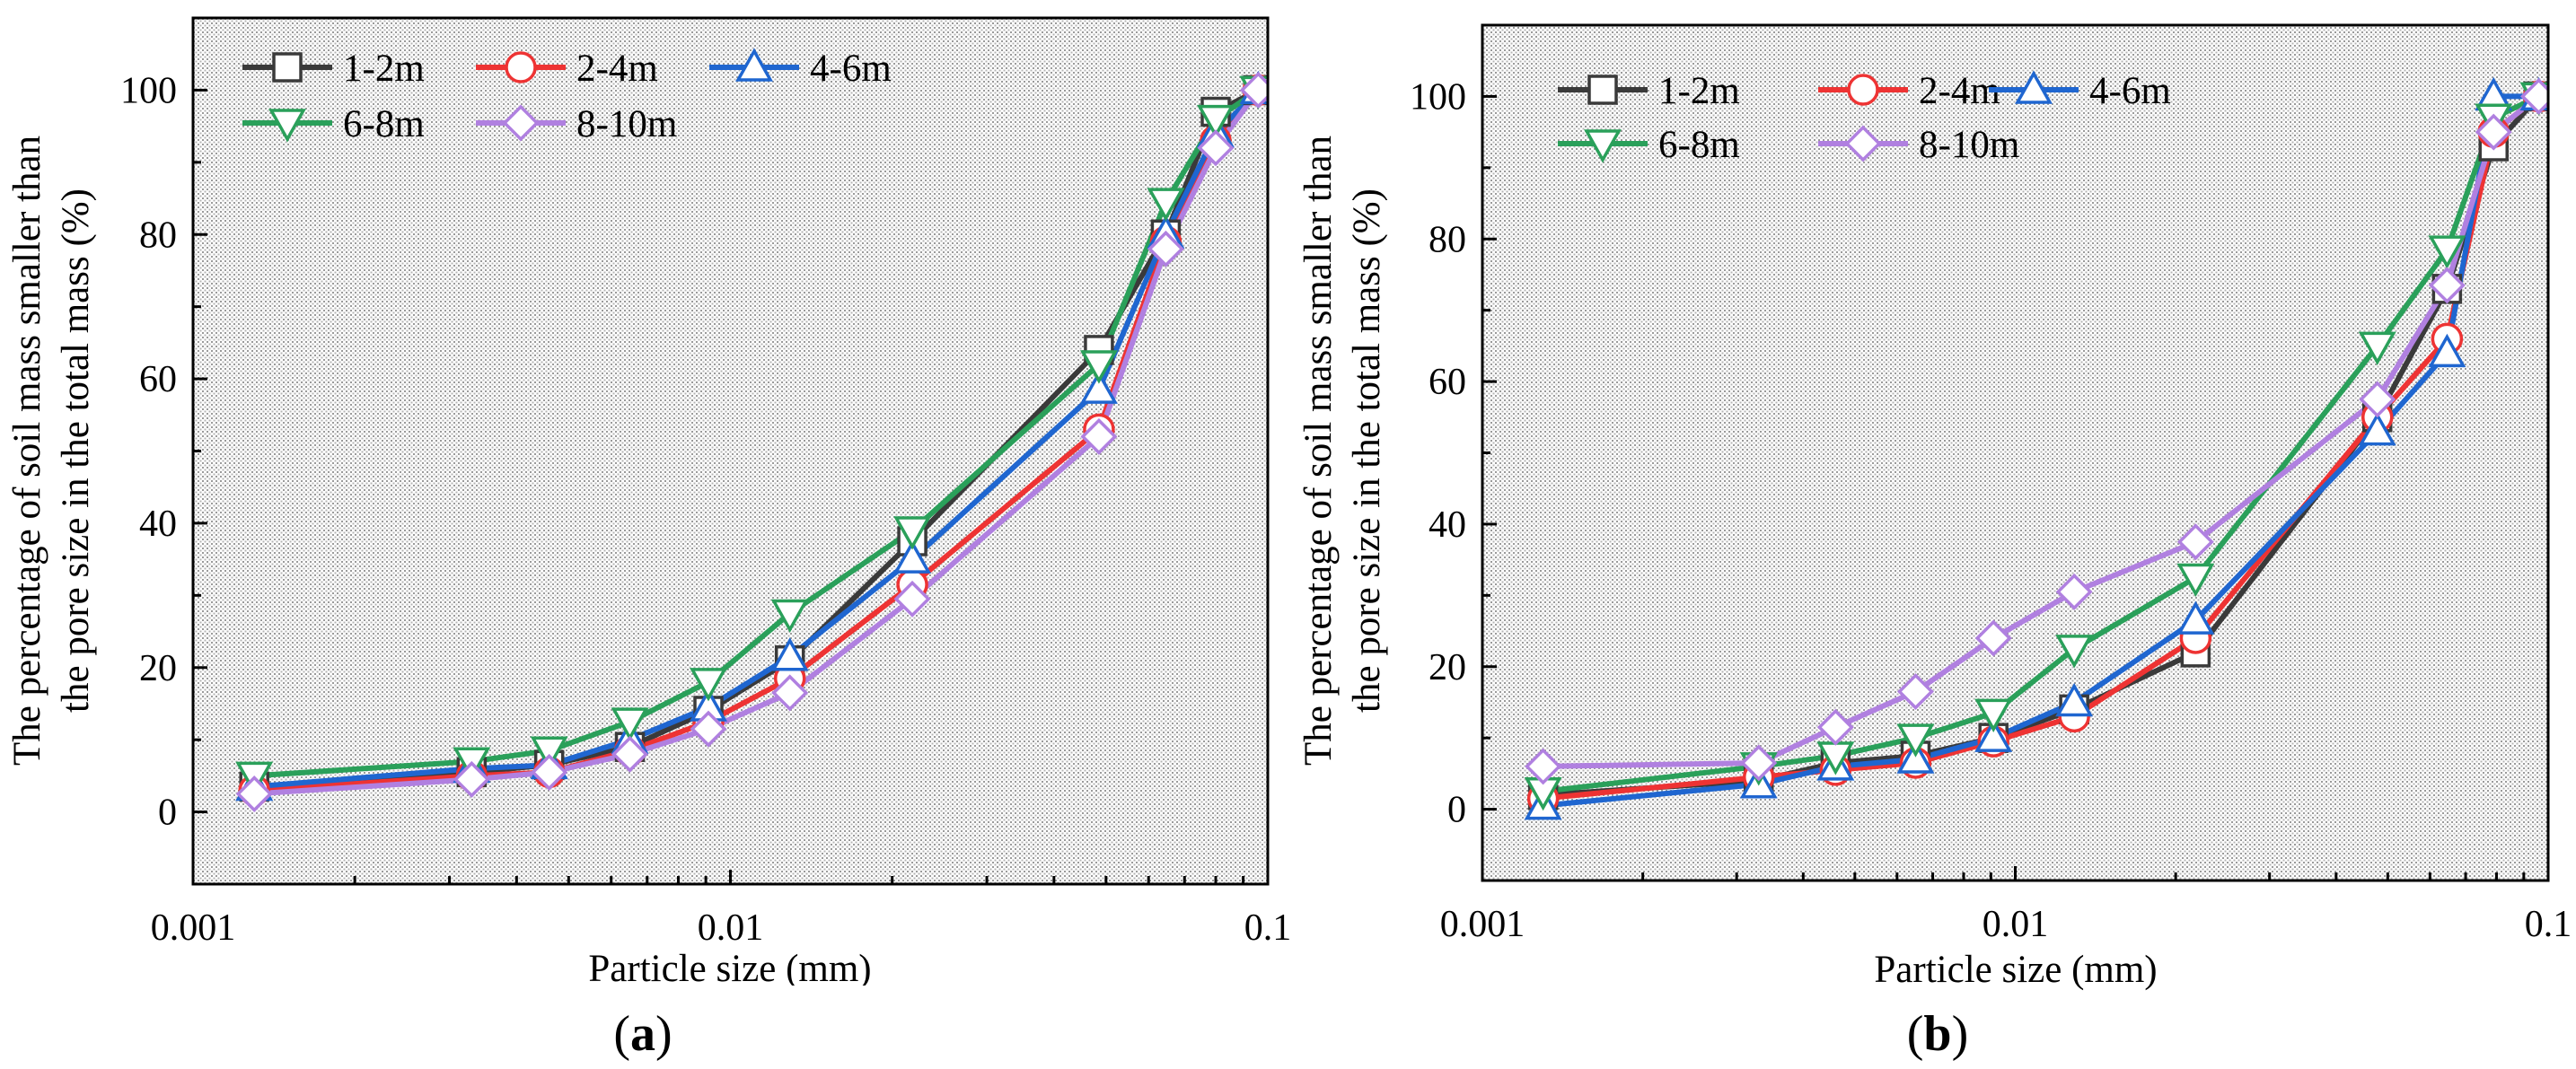 The width and height of the screenshot is (2576, 1069). I want to click on y-tick-label: 20, so click(158, 669).